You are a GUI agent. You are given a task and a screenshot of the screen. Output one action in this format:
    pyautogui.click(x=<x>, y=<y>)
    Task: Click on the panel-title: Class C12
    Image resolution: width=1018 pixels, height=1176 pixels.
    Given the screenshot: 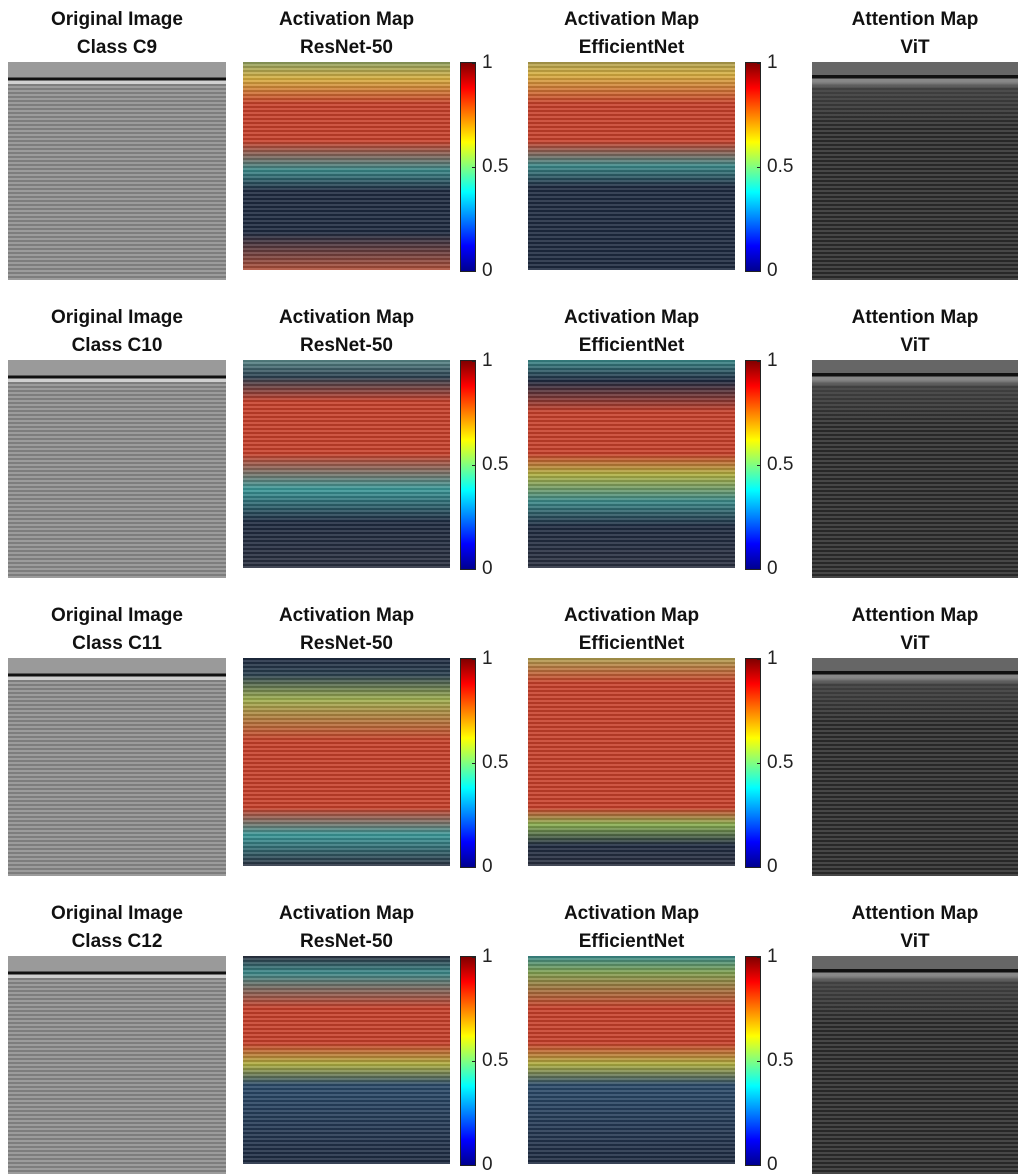 What is the action you would take?
    pyautogui.click(x=117, y=941)
    